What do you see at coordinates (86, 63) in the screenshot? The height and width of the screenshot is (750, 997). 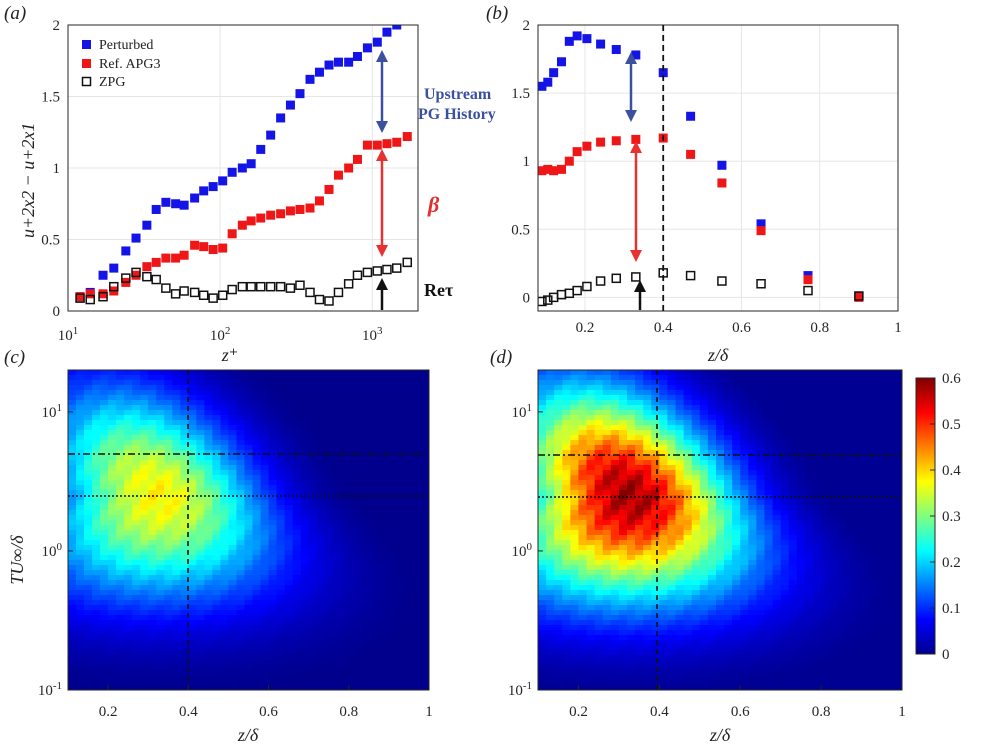 I see `legend-apg3-marker` at bounding box center [86, 63].